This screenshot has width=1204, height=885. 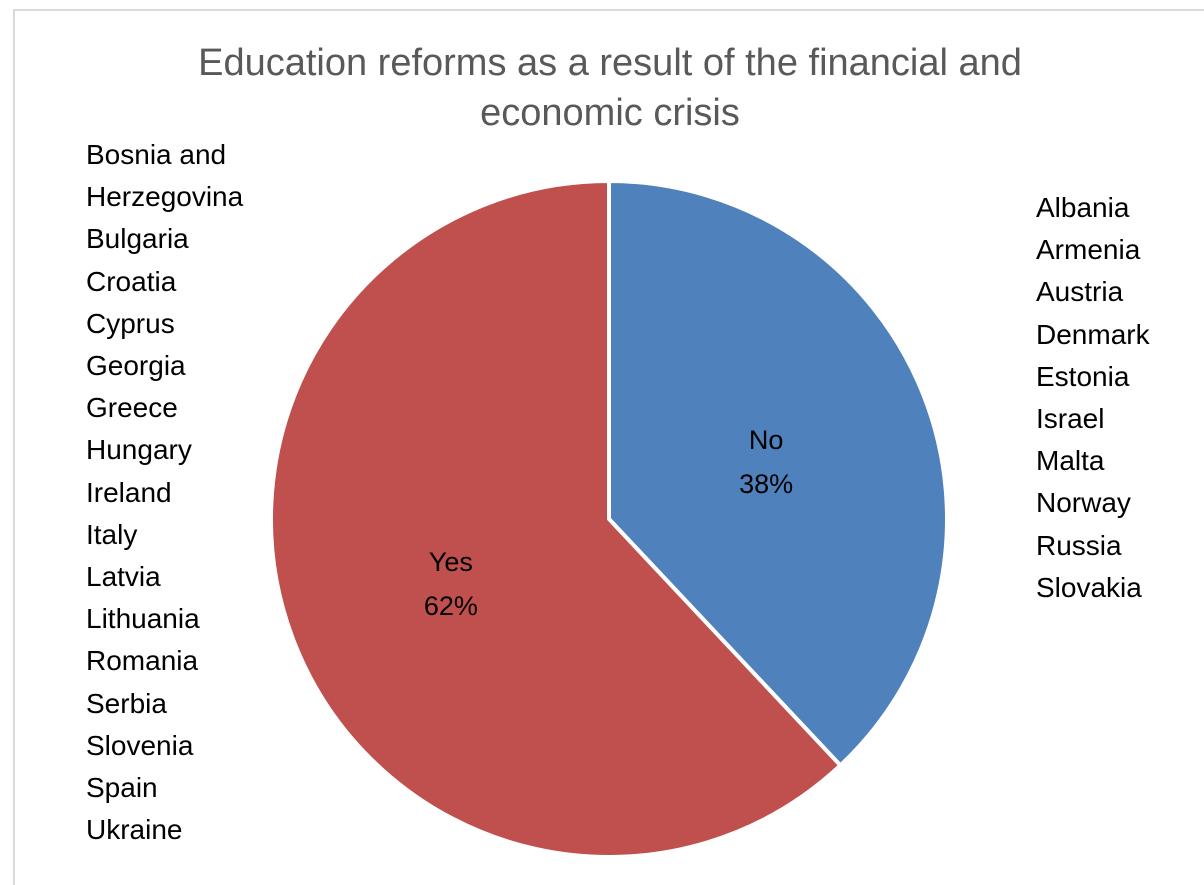 I want to click on country-item: Russia, so click(x=1079, y=545).